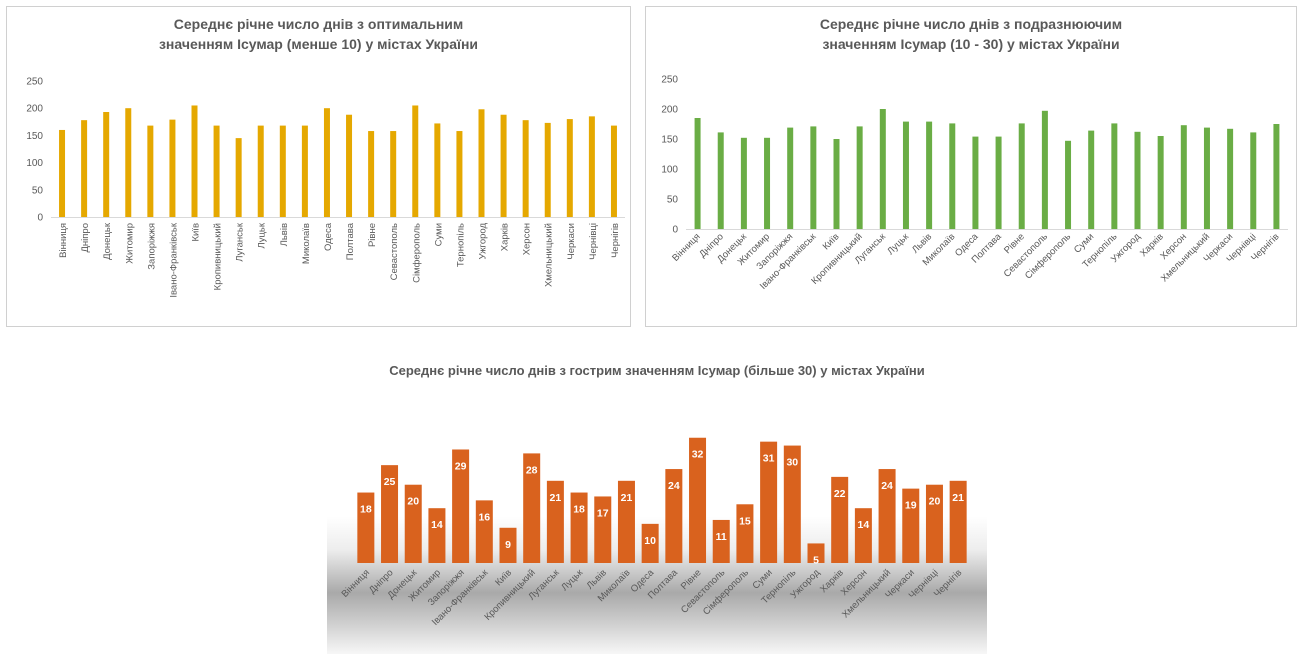 Image resolution: width=1304 pixels, height=659 pixels. What do you see at coordinates (437, 525) in the screenshot?
I see `data-label: 14` at bounding box center [437, 525].